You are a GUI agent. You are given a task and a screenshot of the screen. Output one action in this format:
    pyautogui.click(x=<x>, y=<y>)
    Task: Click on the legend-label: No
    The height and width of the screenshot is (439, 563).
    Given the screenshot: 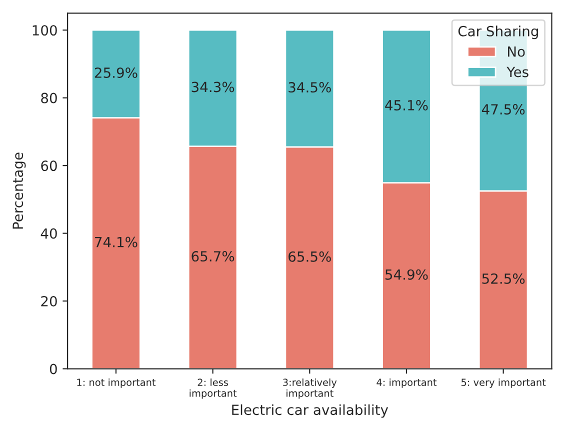 What is the action you would take?
    pyautogui.click(x=516, y=51)
    